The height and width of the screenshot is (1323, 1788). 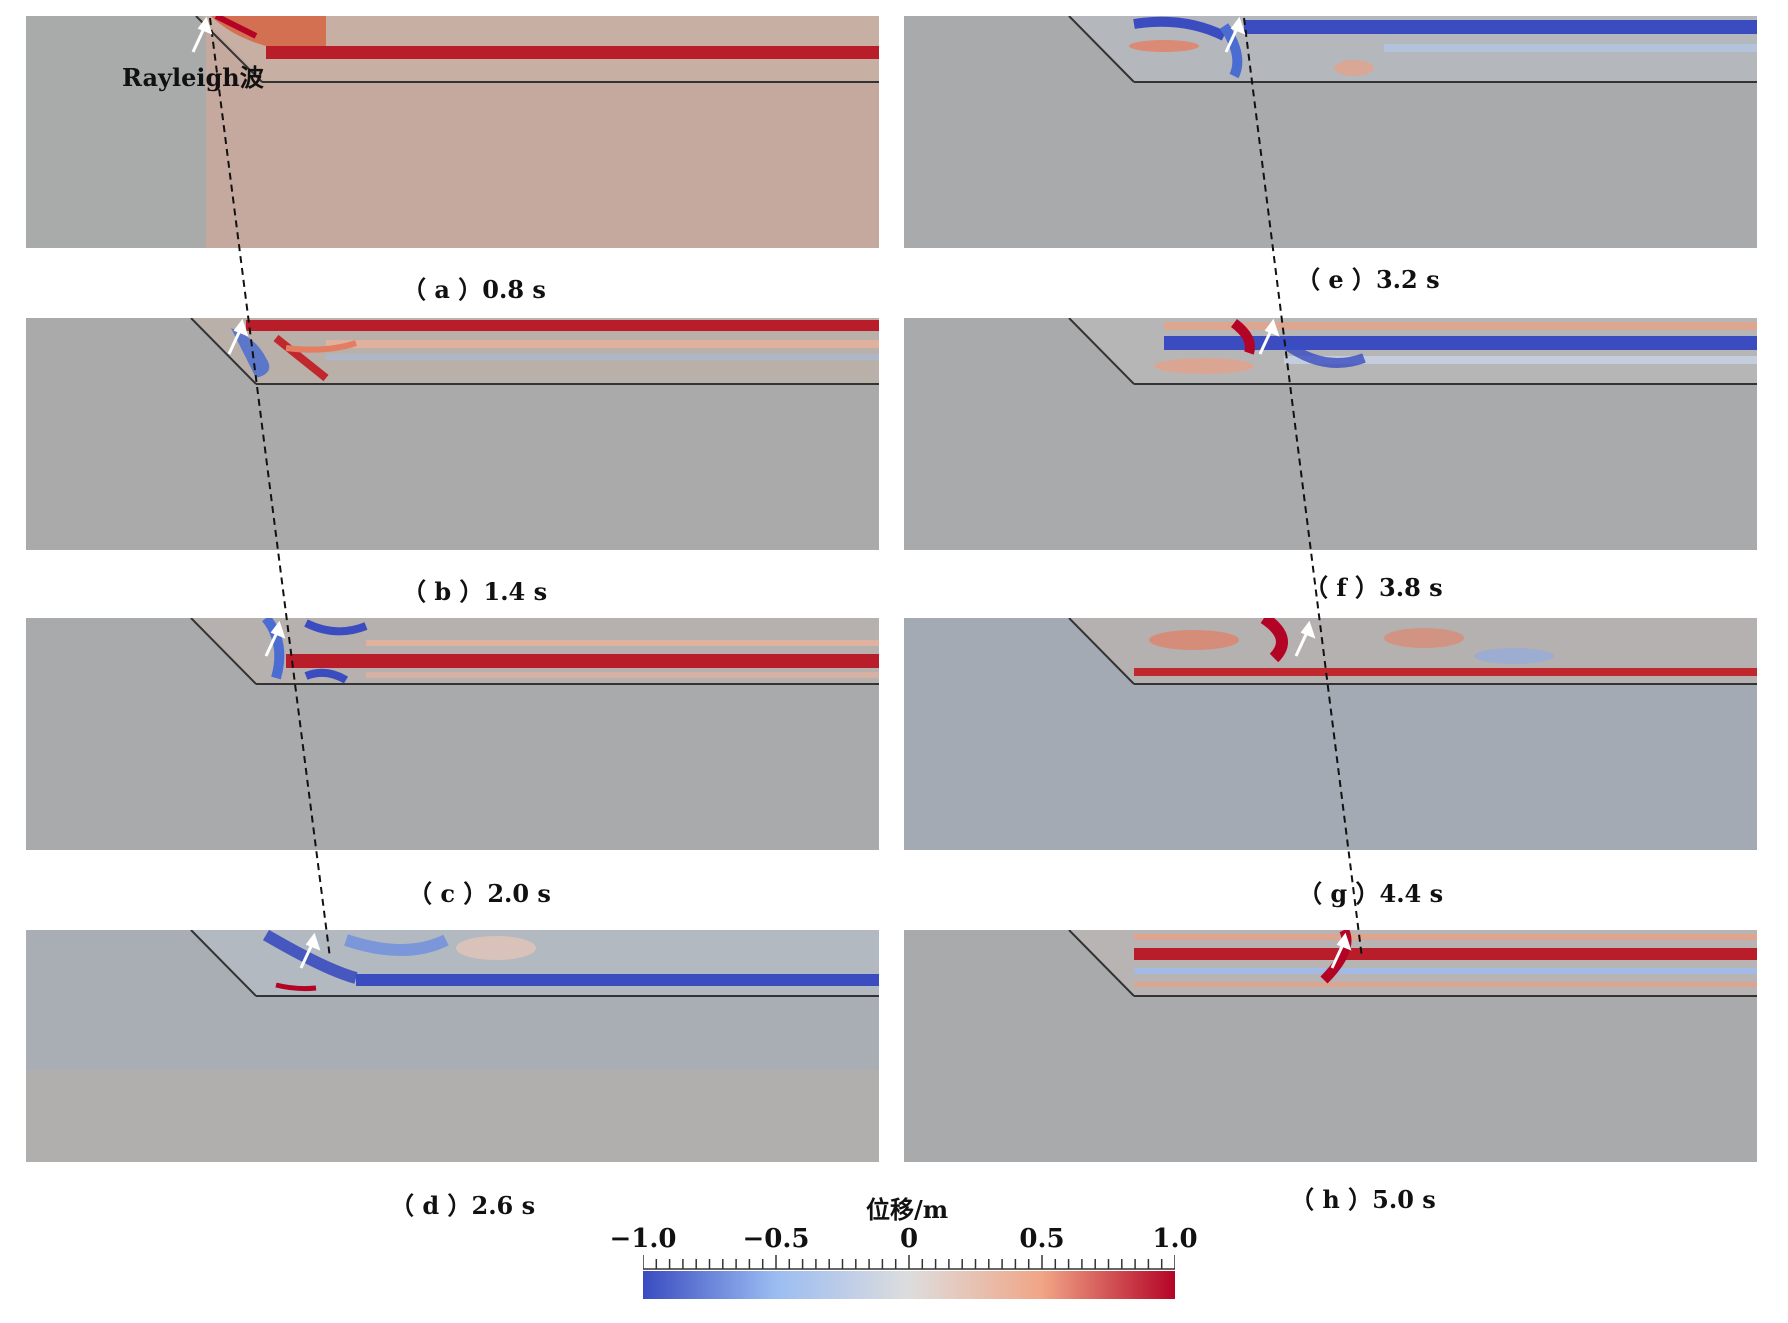 What do you see at coordinates (1269, 336) in the screenshot?
I see `arrow-icon-f` at bounding box center [1269, 336].